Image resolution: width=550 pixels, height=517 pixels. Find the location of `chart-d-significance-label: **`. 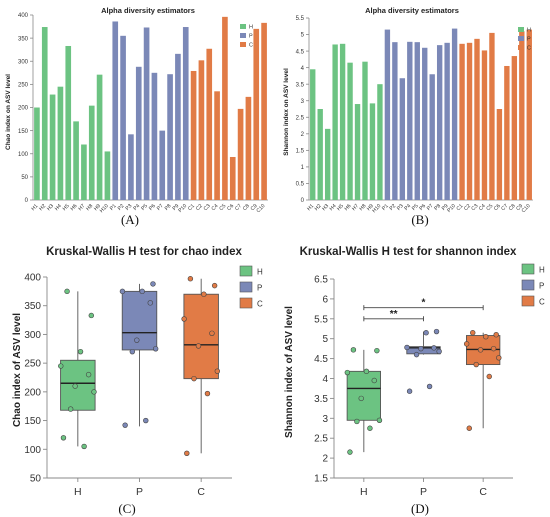

chart-d-significance-label: ** is located at coordinates (394, 314).